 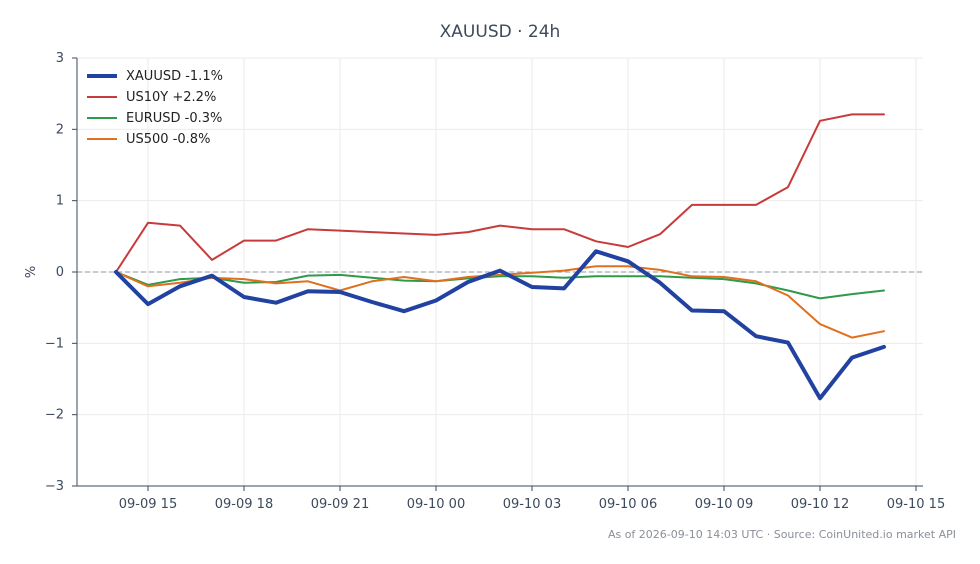 I want to click on x-tick-label: 09-09 15, so click(x=148, y=504).